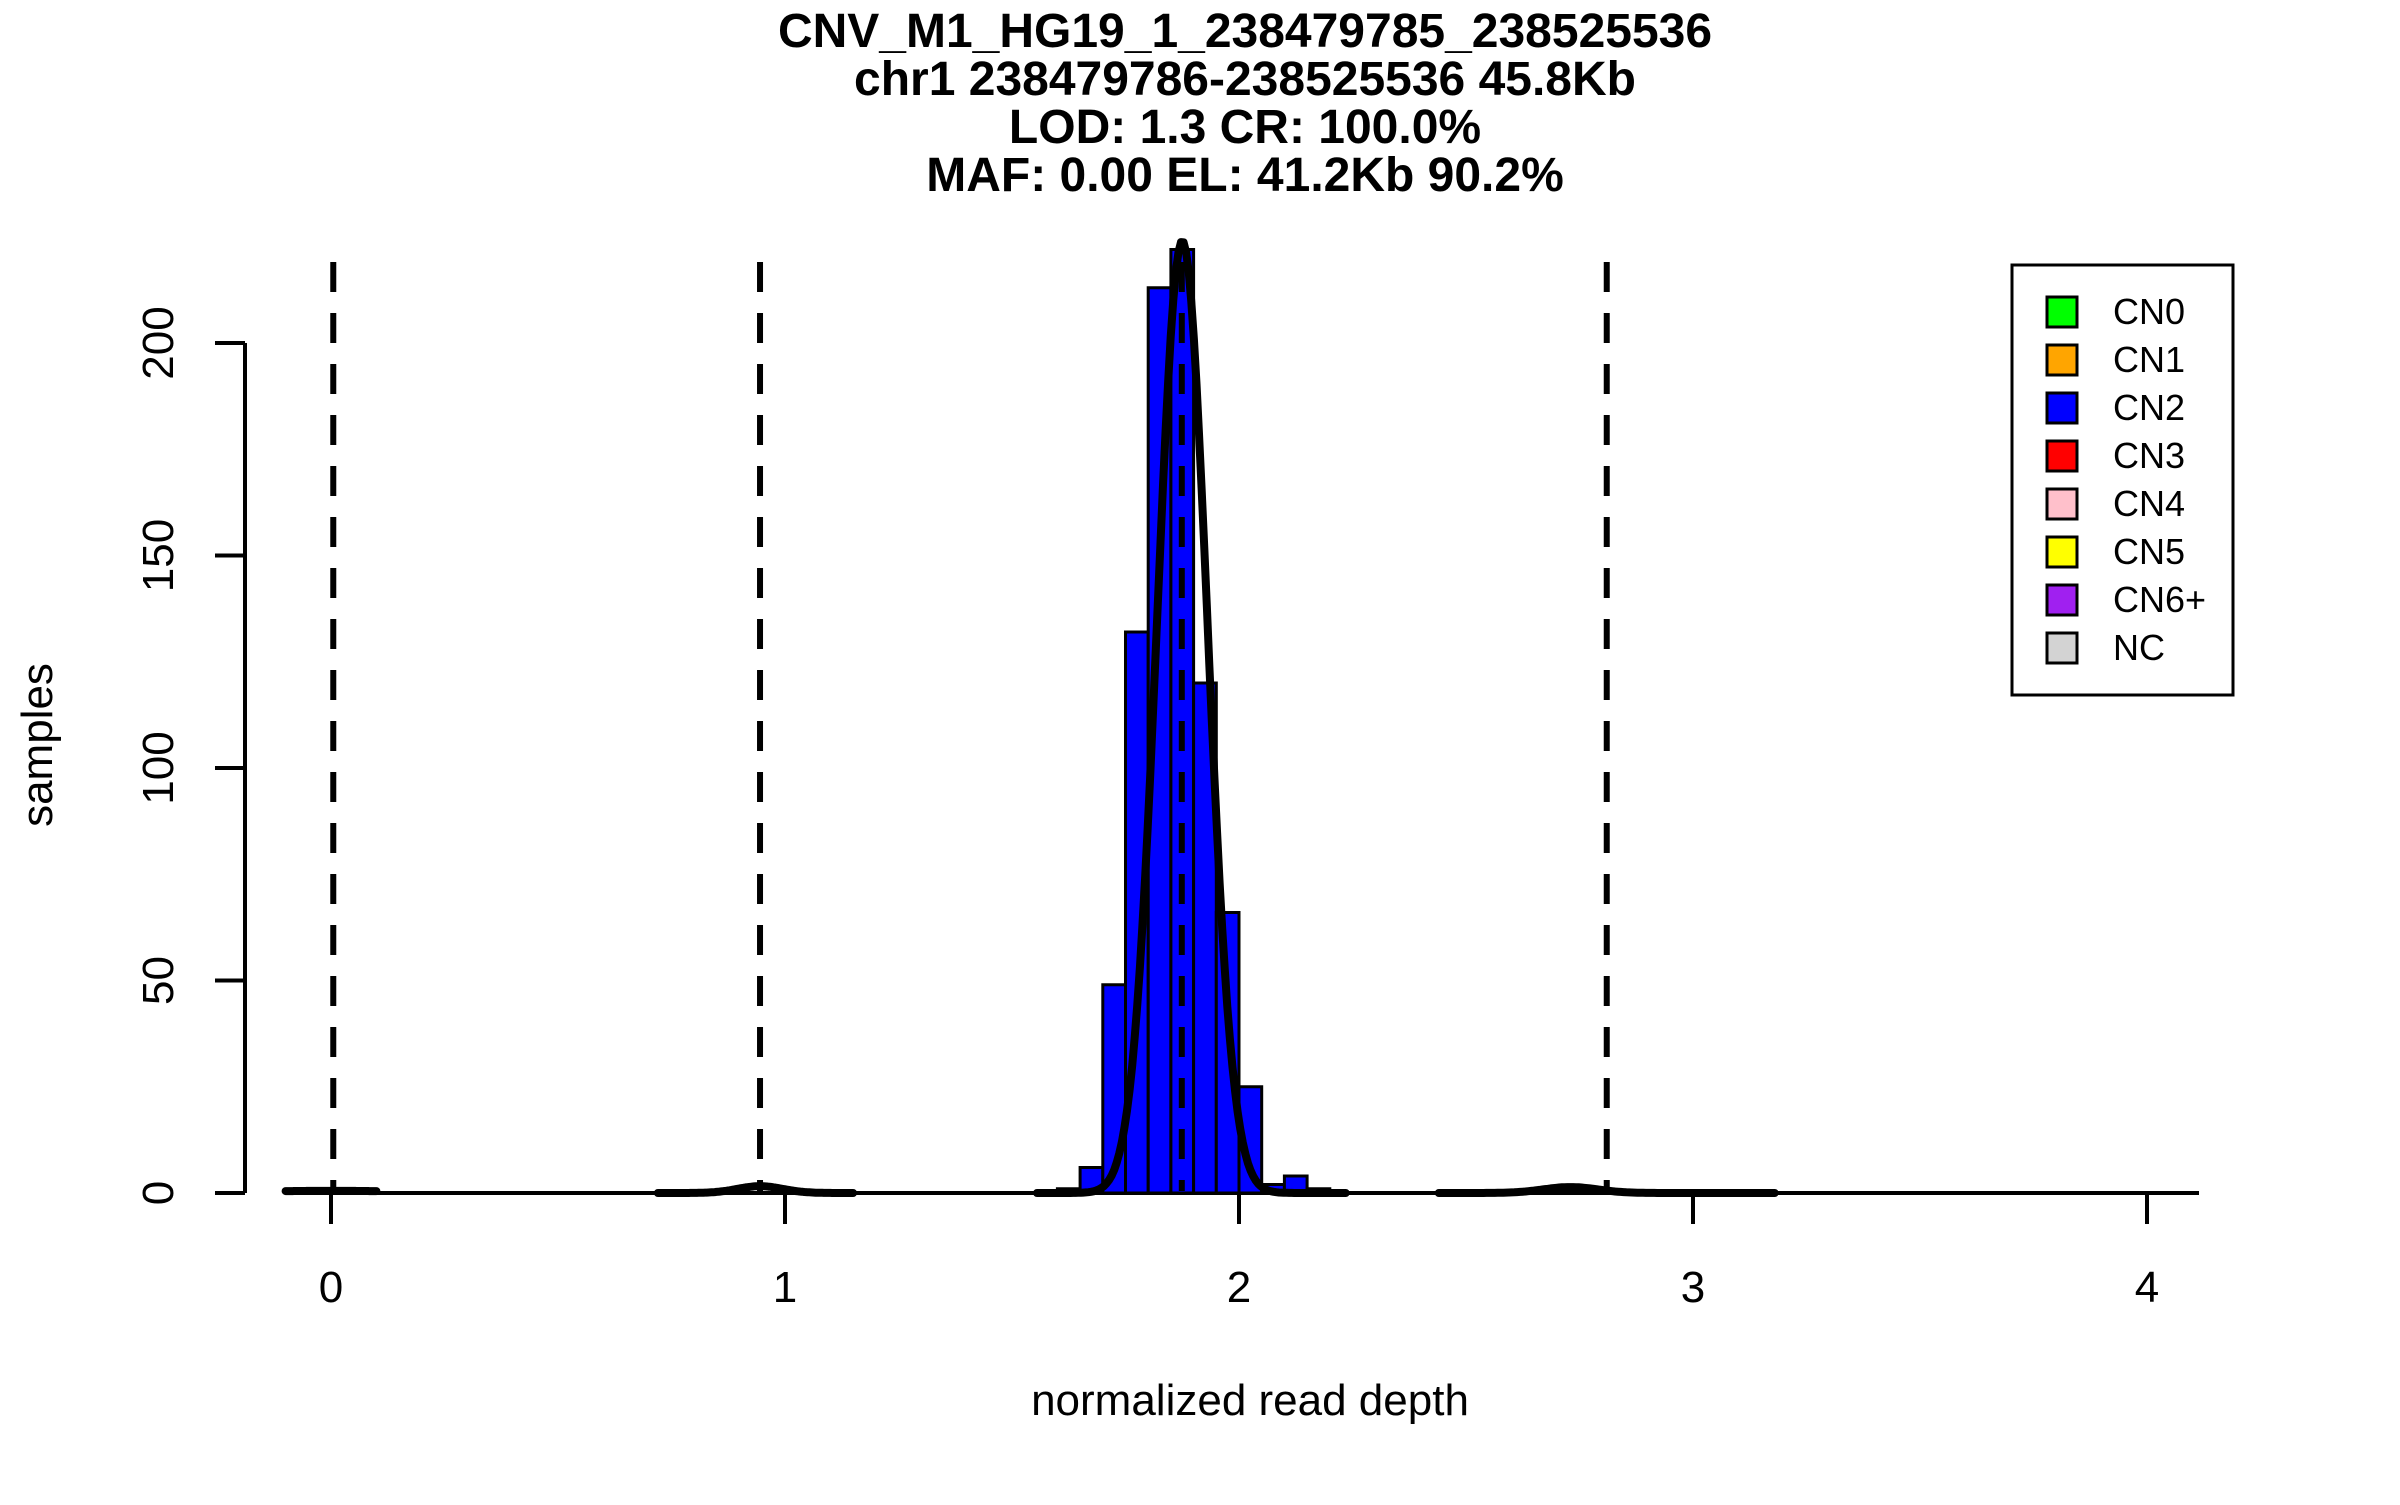 The image size is (2400, 1505). I want to click on legend-swatch-cn3, so click(2062, 456).